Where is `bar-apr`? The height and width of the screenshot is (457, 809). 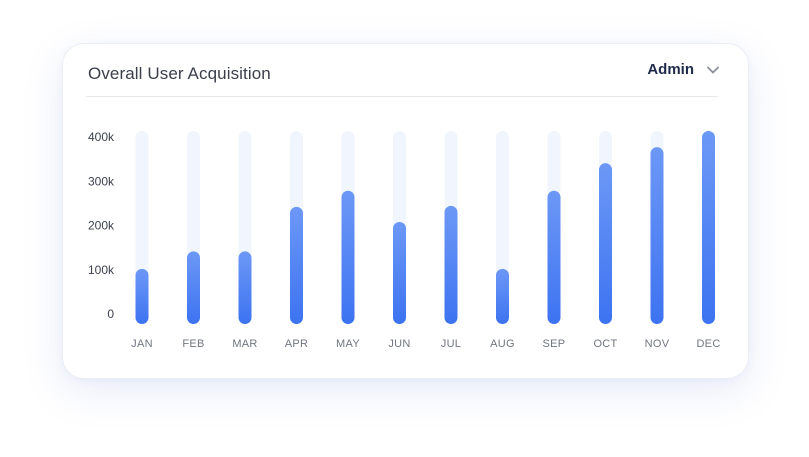 bar-apr is located at coordinates (296, 265).